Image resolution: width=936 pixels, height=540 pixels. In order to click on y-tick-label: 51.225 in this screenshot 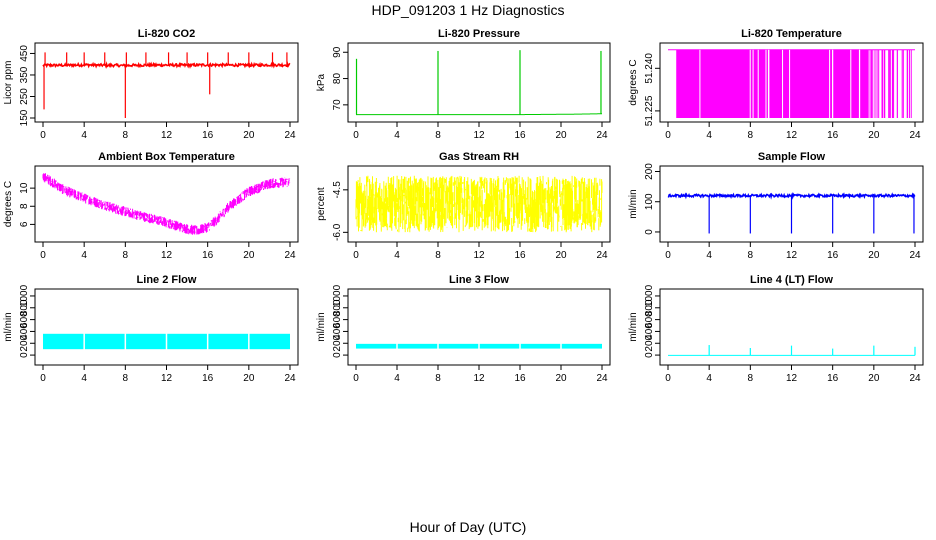, I will do `click(649, 110)`.